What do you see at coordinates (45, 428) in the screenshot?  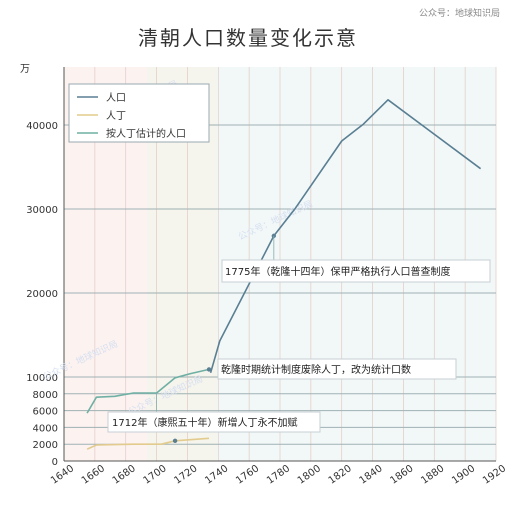 I see `y-tick-label: 4000` at bounding box center [45, 428].